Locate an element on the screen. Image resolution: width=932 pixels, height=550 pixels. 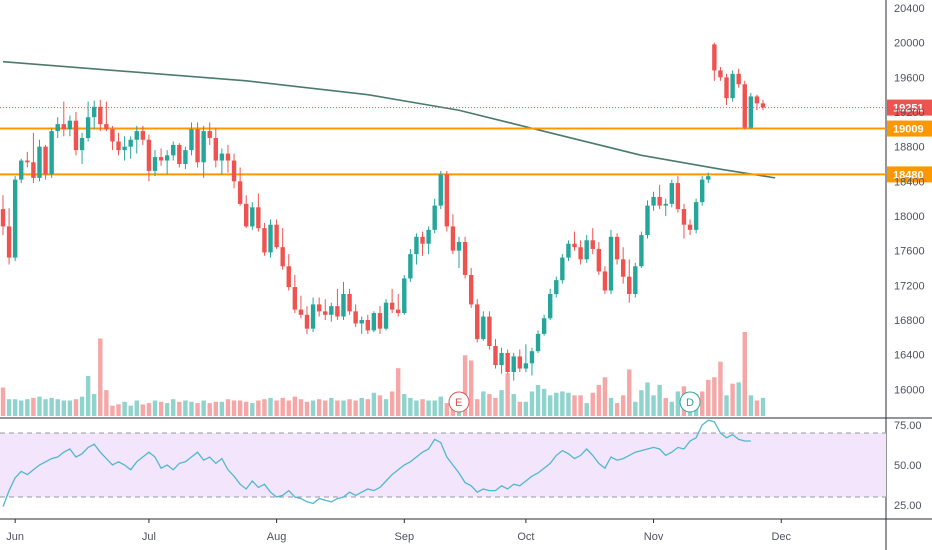
time-tick-label: Sep is located at coordinates (404, 537).